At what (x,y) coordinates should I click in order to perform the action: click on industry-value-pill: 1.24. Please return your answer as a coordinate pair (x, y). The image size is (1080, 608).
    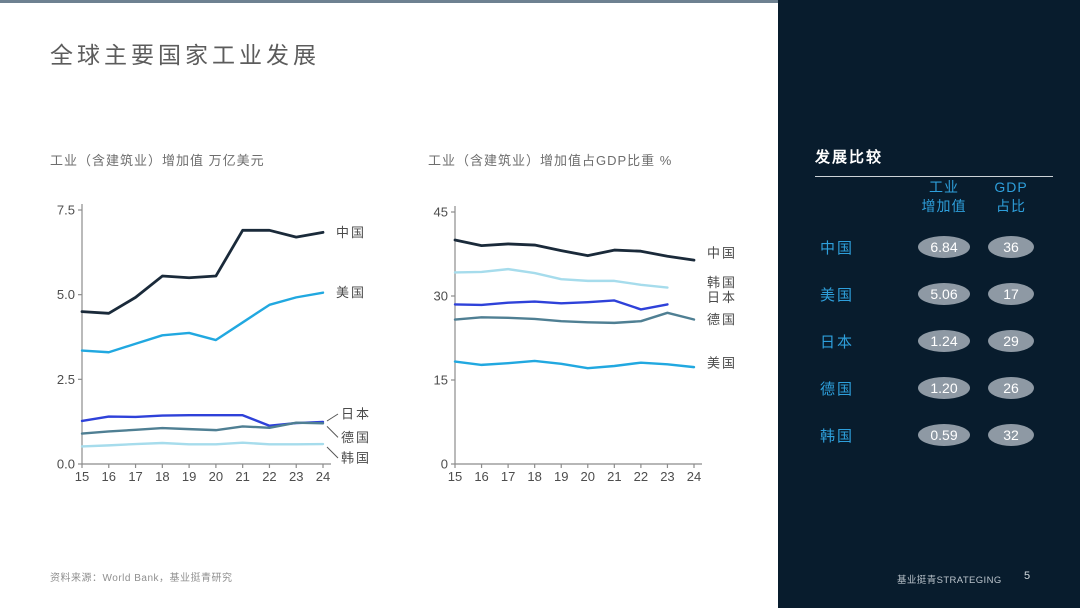
    Looking at the image, I should click on (944, 341).